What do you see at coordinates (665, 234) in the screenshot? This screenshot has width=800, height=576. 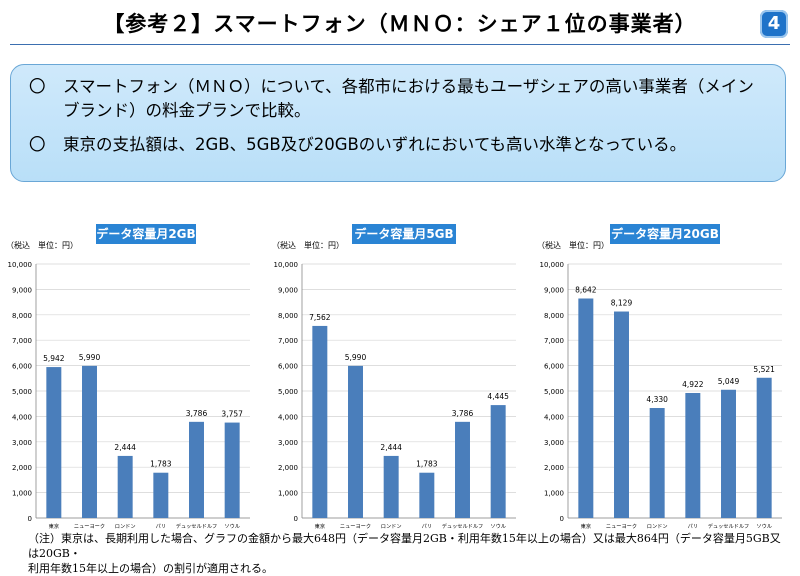 I see `chart-20gb-title: データ容量月20GB` at bounding box center [665, 234].